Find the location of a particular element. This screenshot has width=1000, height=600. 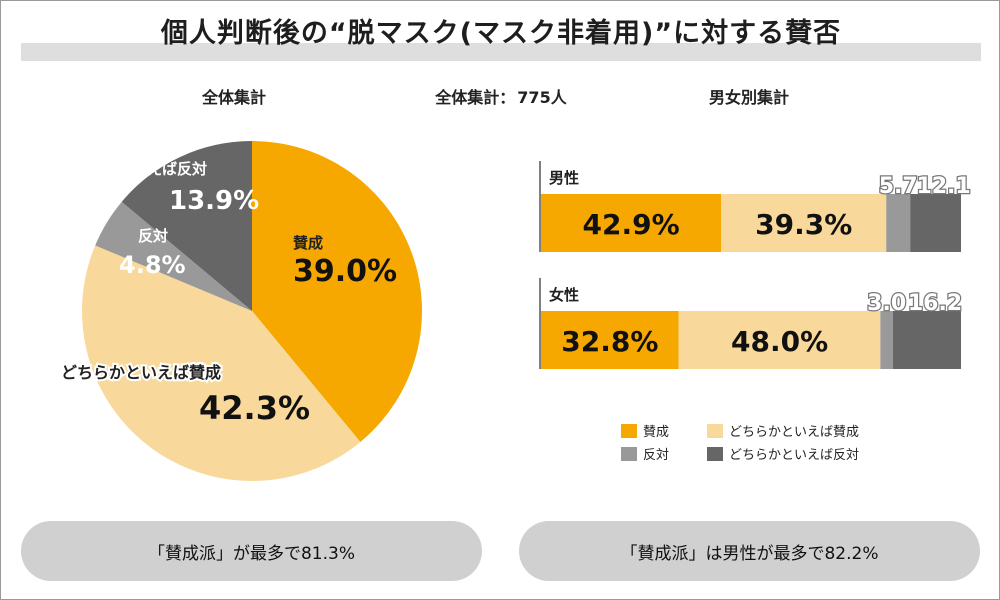

chart-title: 個人判断後の“脱マスク(マスク非着用)”に対する賛否 is located at coordinates (501, 33).